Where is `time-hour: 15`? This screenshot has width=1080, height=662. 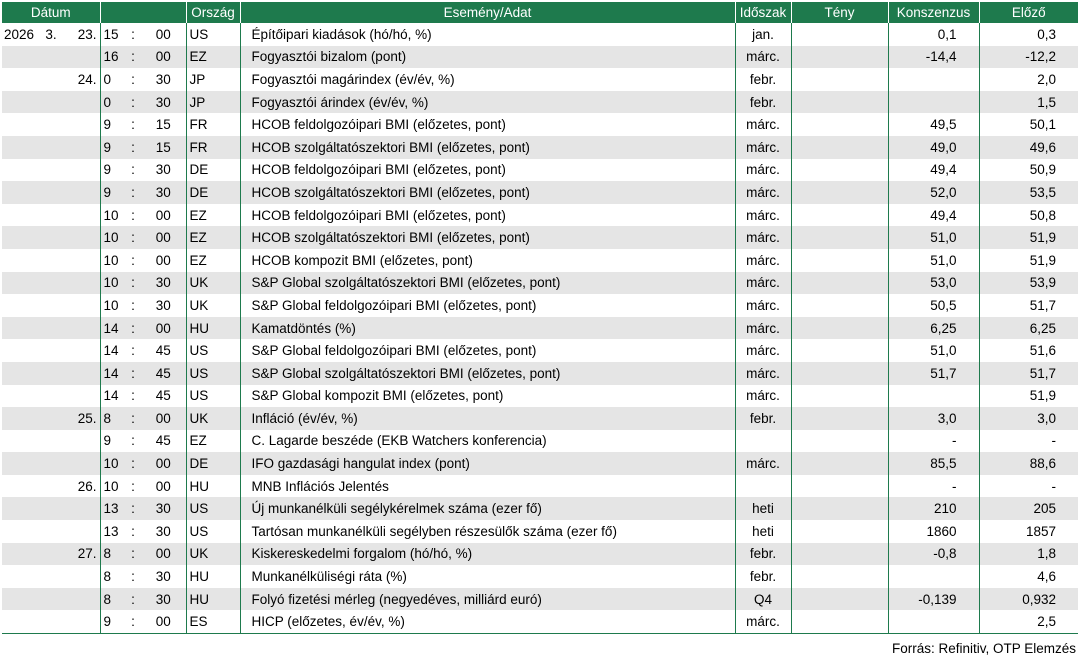 time-hour: 15 is located at coordinates (112, 34).